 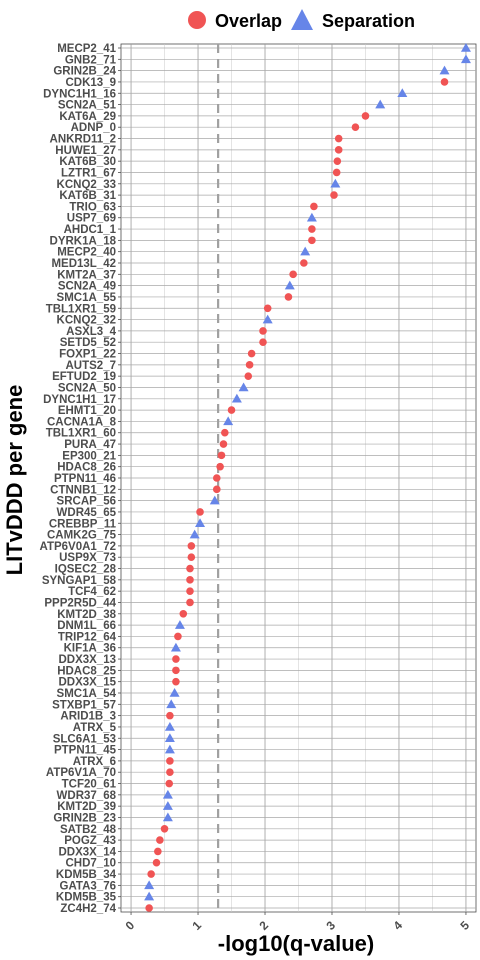 I want to click on y-tick-label: ZC4H2_74, so click(x=88, y=909).